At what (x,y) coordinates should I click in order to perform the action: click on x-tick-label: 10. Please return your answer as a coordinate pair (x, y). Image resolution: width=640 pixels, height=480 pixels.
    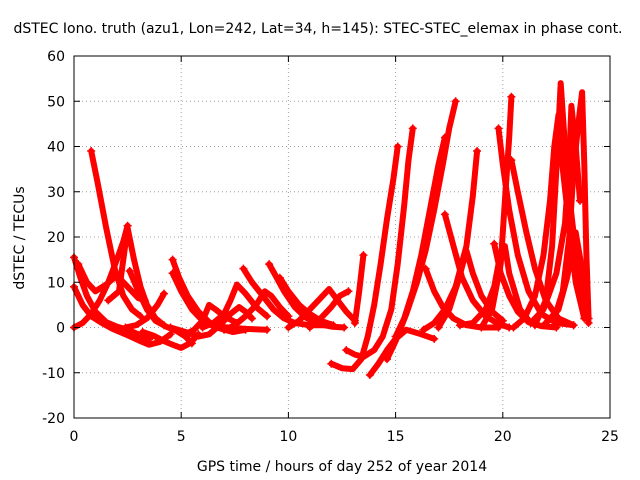
    Looking at the image, I should click on (288, 437).